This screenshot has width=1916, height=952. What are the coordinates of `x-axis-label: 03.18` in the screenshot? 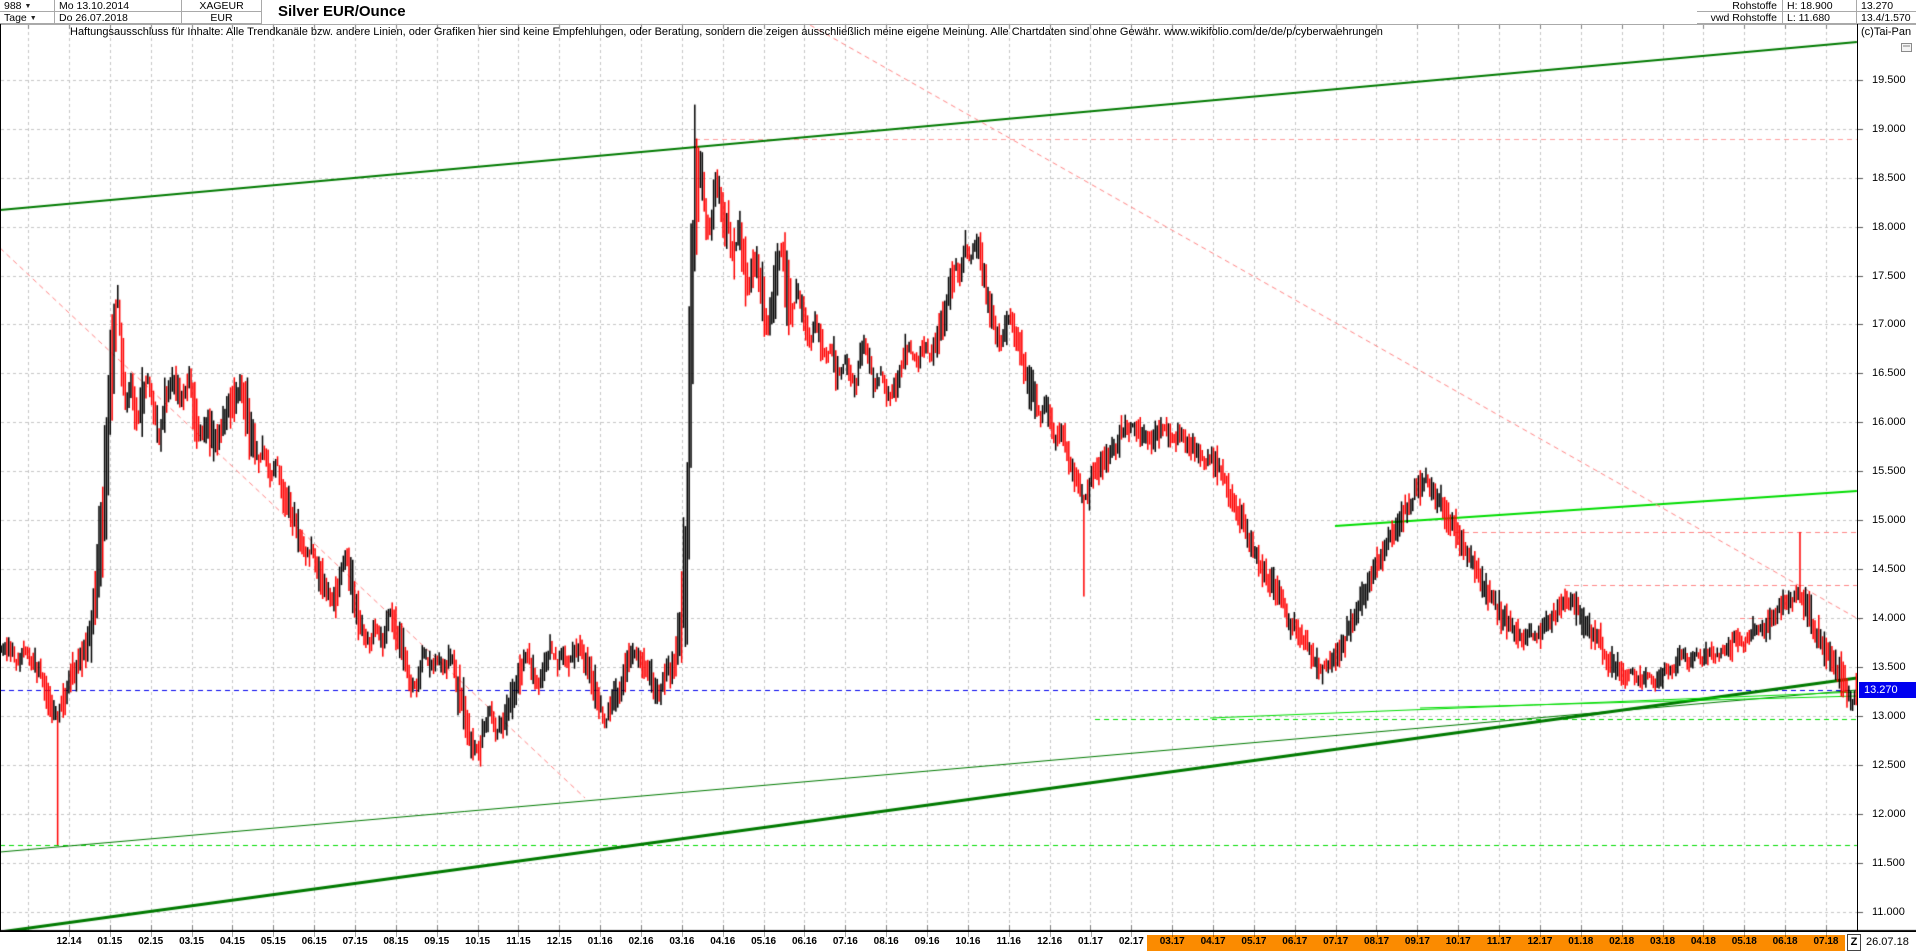 It's located at (1663, 941).